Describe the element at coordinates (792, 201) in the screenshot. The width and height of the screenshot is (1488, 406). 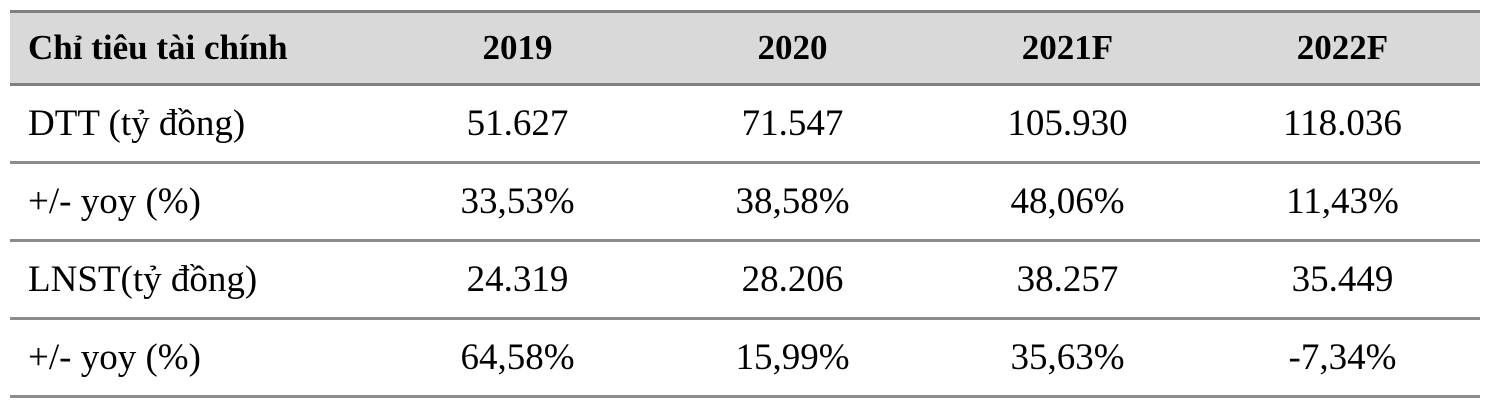
I see `value-cell: 38,58%` at that location.